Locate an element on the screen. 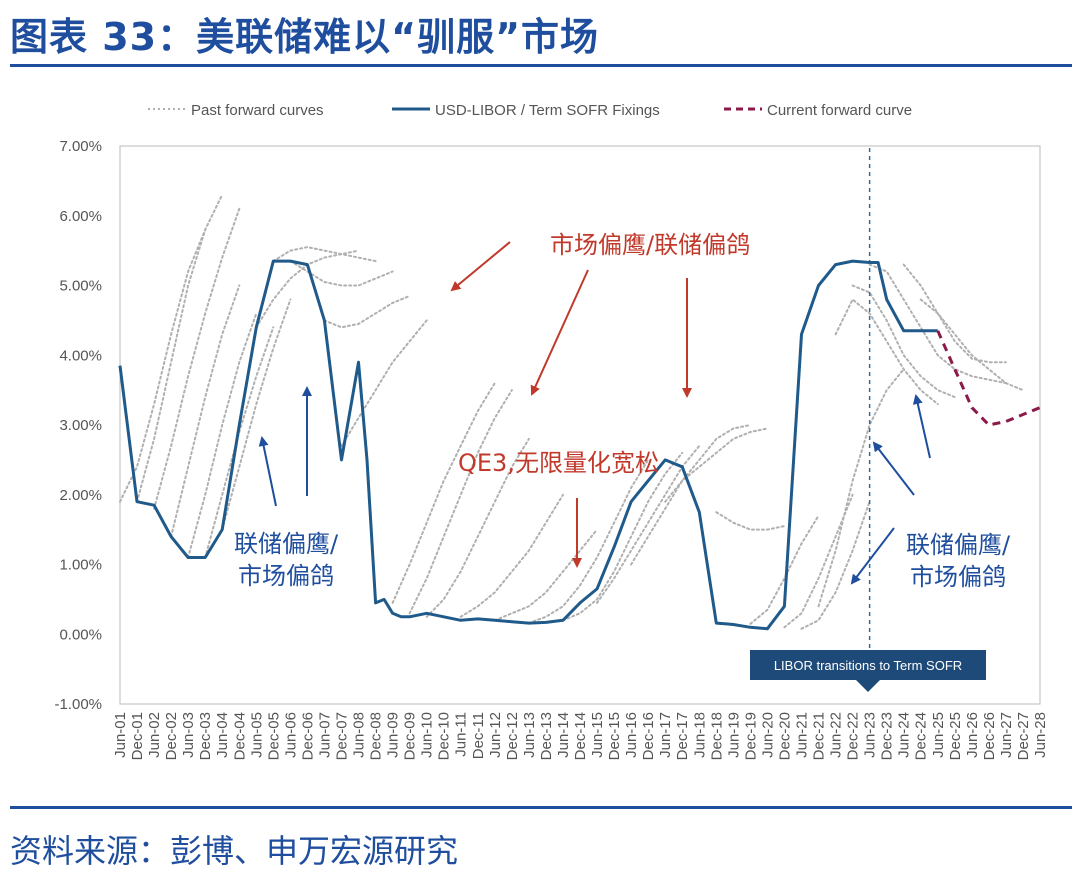 Image resolution: width=1080 pixels, height=886 pixels. x-tick-label: Jun-02 is located at coordinates (154, 735).